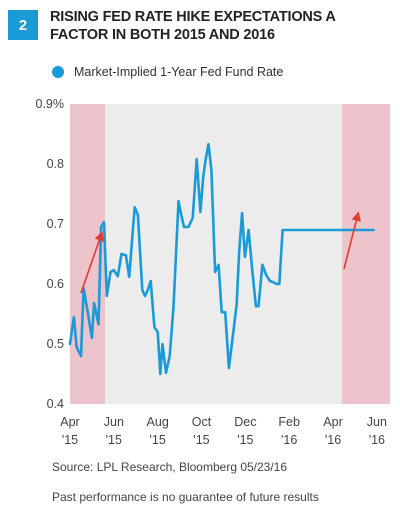 The height and width of the screenshot is (511, 400). Describe the element at coordinates (289, 422) in the screenshot. I see `x-tick-label-month: Feb` at that location.